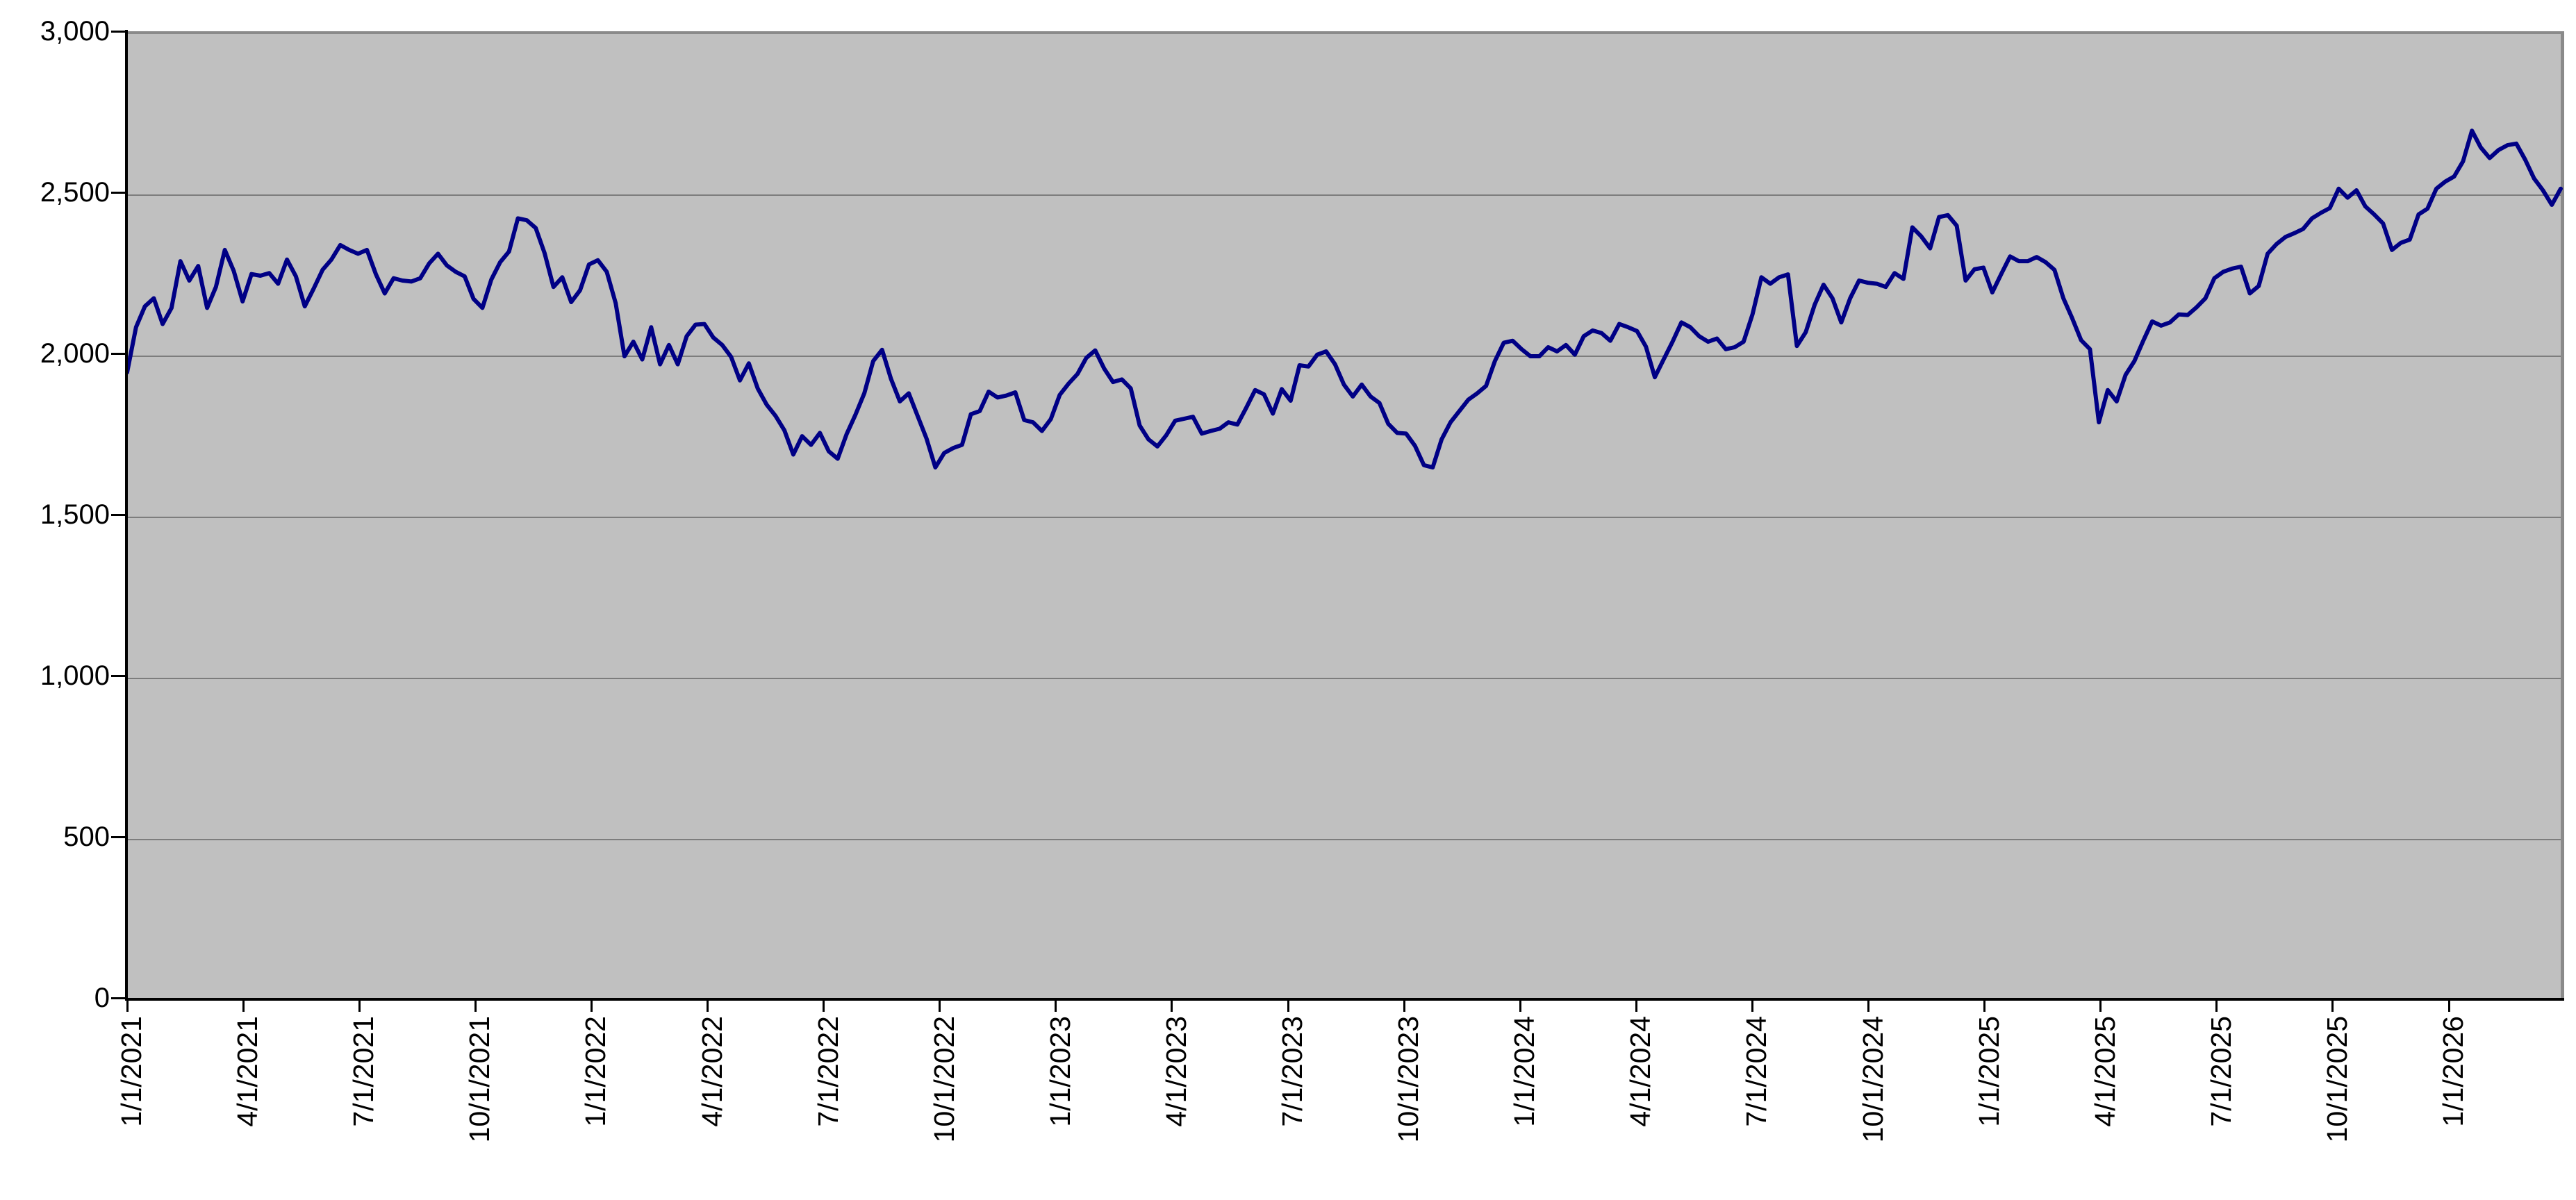 The image size is (2576, 1200). Describe the element at coordinates (708, 1006) in the screenshot. I see `x-tick-4/1/2022` at that location.